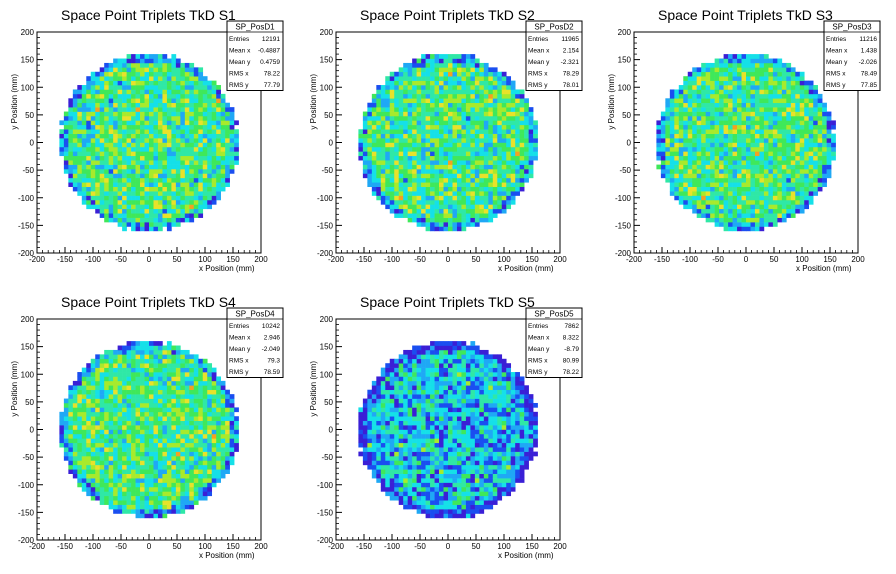 This screenshot has height=574, width=896. Describe the element at coordinates (868, 39) in the screenshot. I see `stats-row-value: 11216` at that location.